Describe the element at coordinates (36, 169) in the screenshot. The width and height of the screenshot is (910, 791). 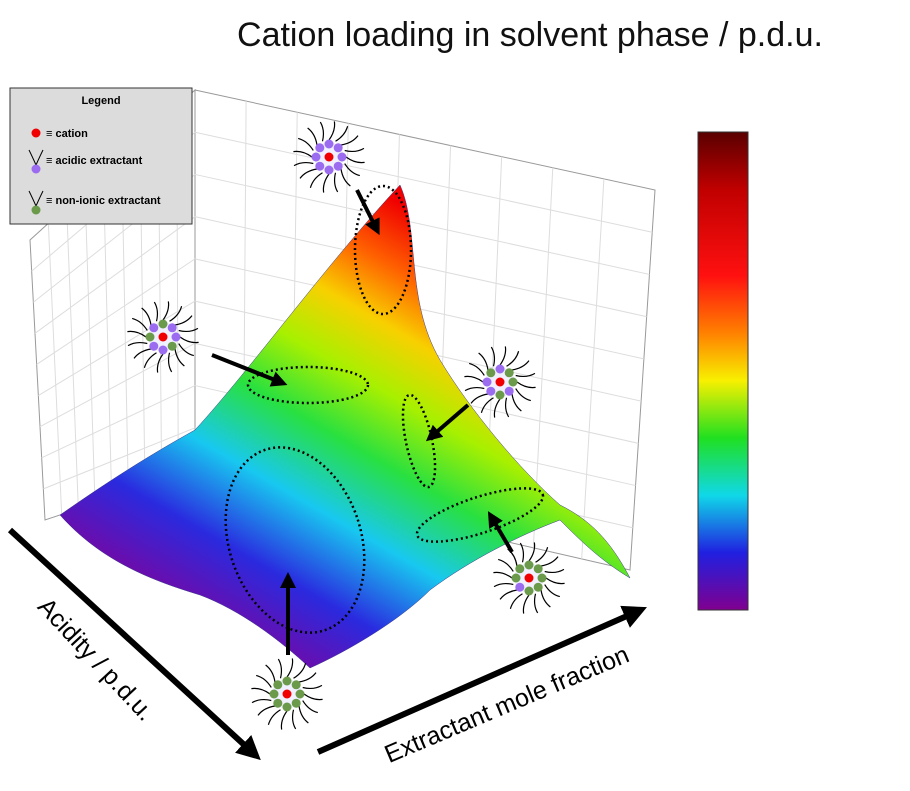
I see `legend-acid-icon` at that location.